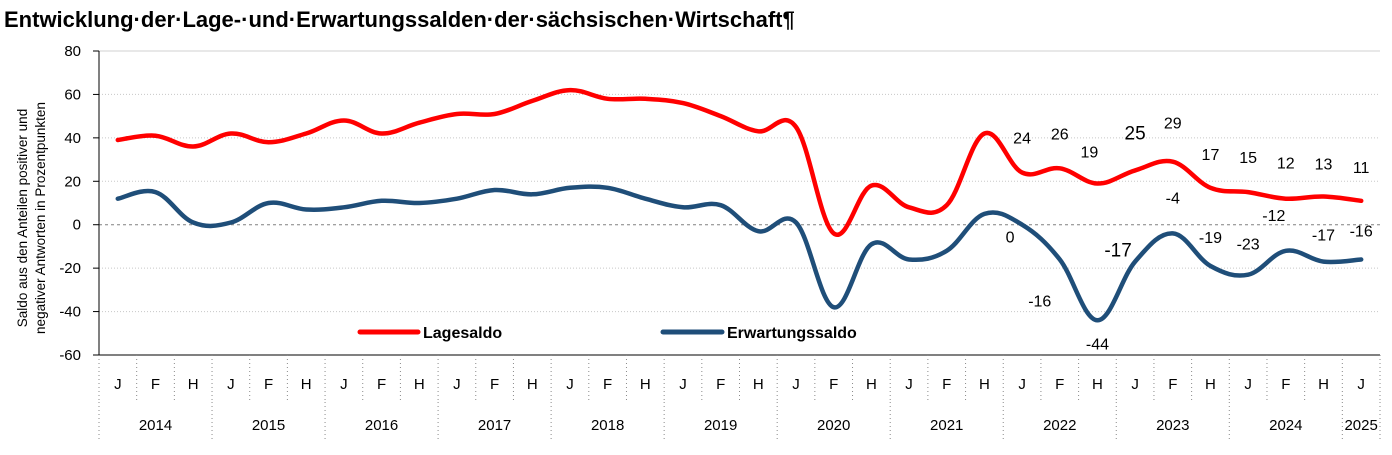 Image resolution: width=1392 pixels, height=455 pixels. Describe the element at coordinates (1361, 168) in the screenshot. I see `data-label: 11` at that location.